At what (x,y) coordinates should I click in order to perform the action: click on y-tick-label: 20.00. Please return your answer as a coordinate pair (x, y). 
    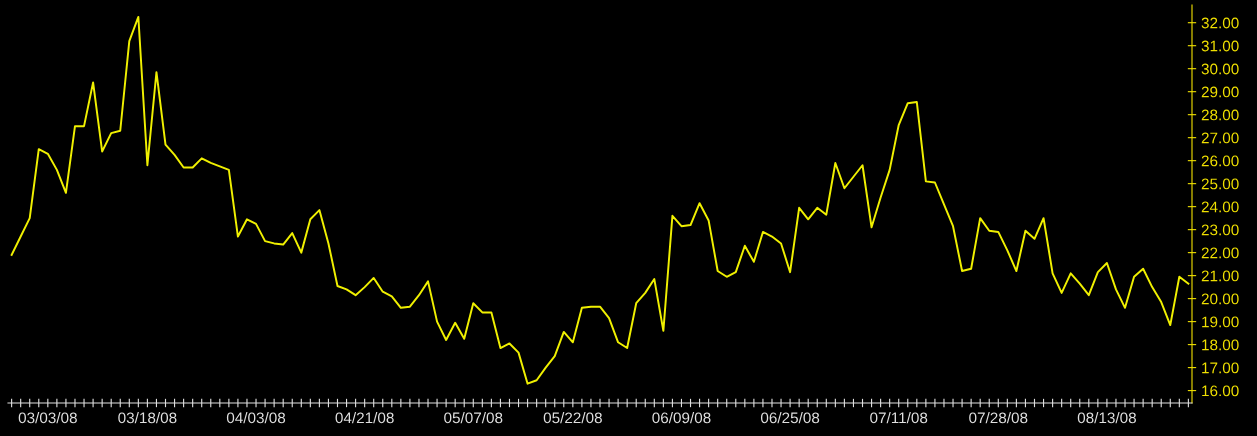
    Looking at the image, I should click on (1220, 299).